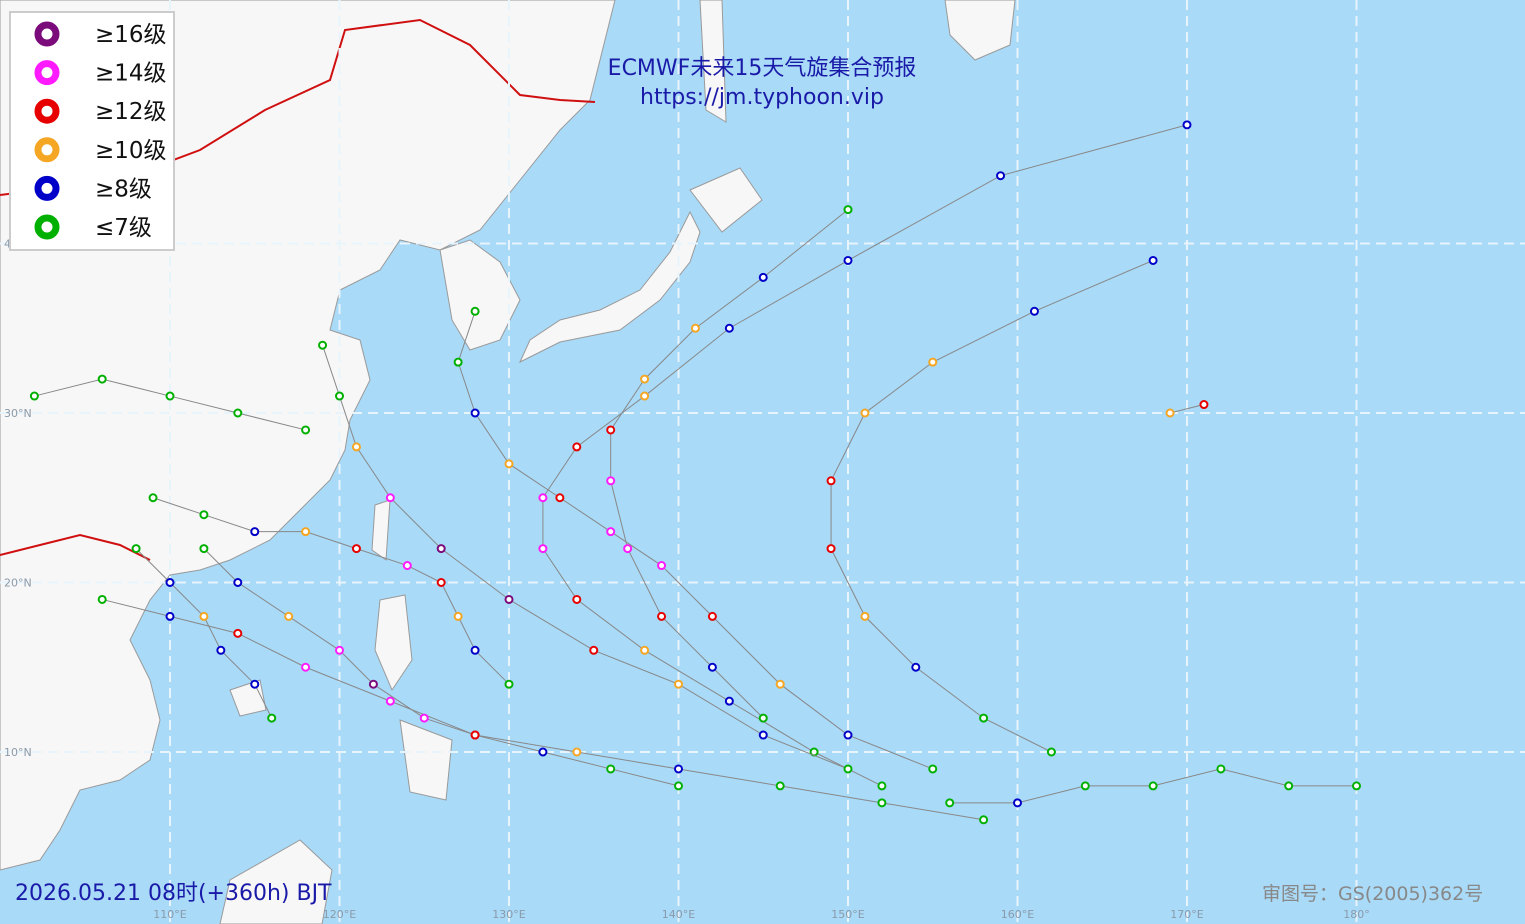 The image size is (1525, 924). I want to click on lat-label: 20°N, so click(18, 583).